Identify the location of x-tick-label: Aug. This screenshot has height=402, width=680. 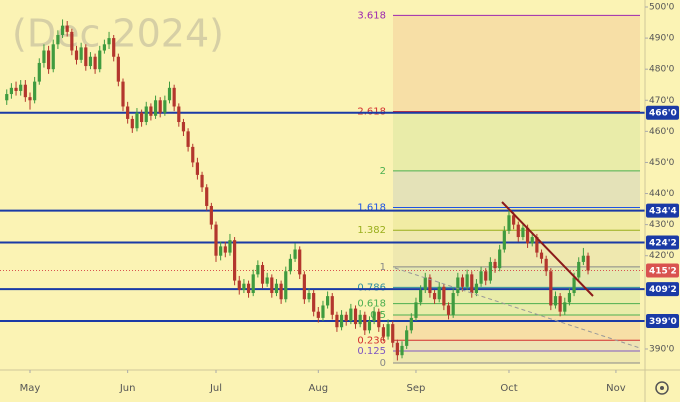
(319, 388).